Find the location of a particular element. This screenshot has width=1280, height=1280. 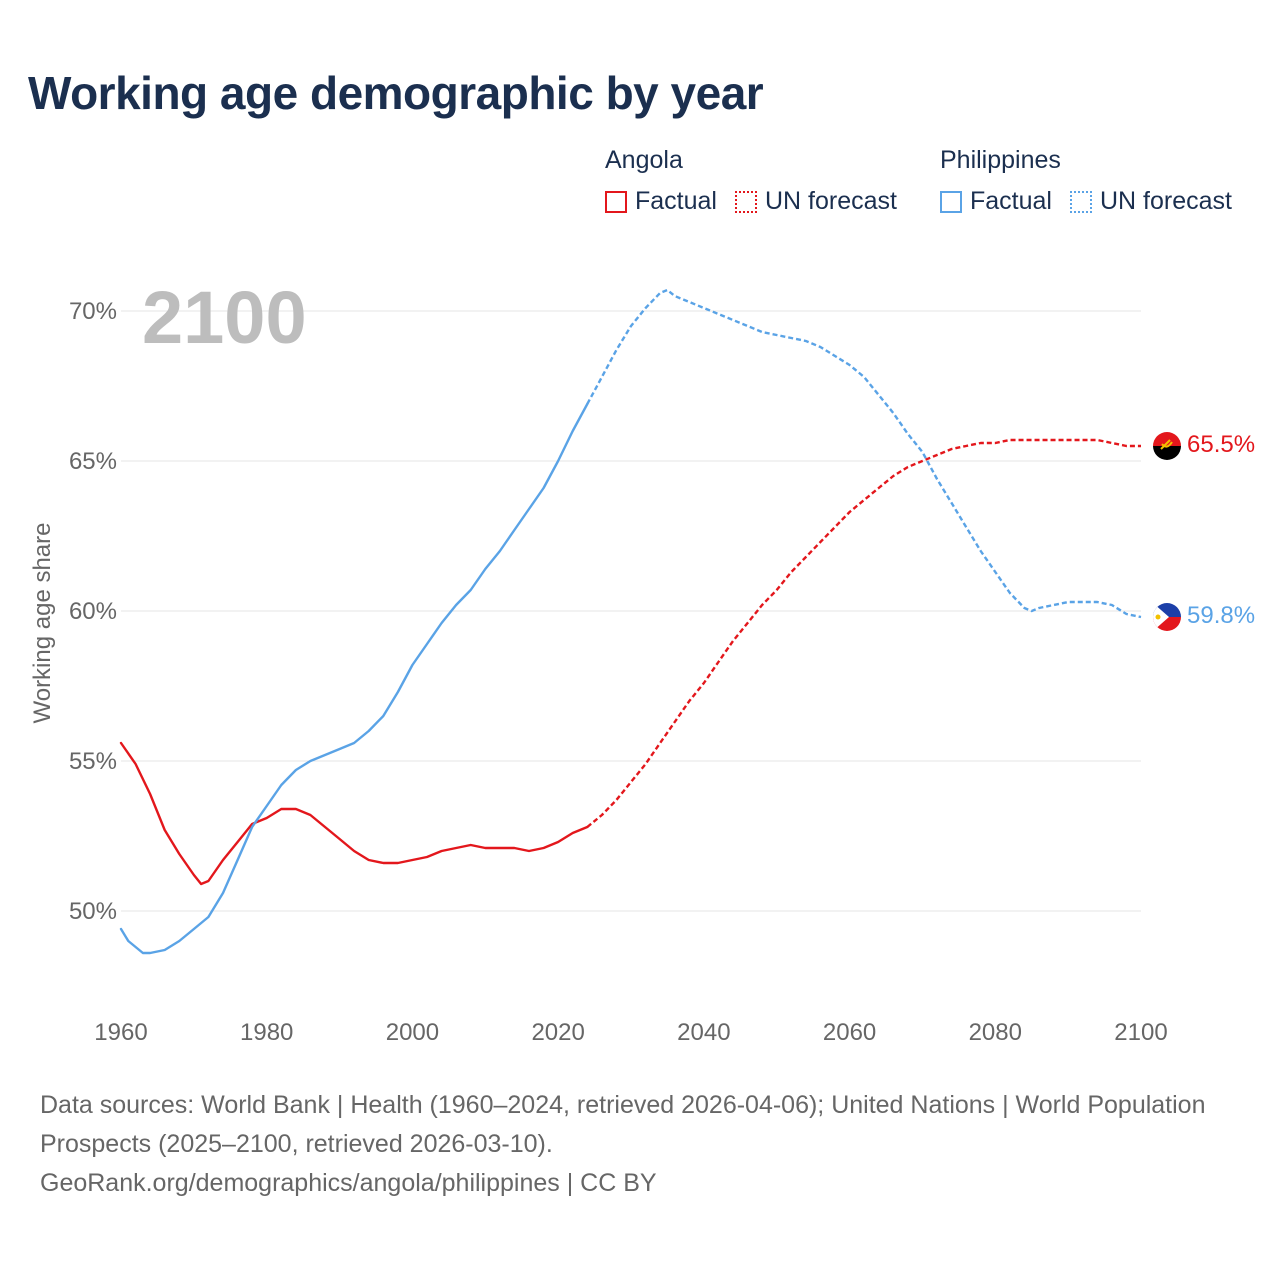

legend-country-angola: Angola is located at coordinates (644, 160).